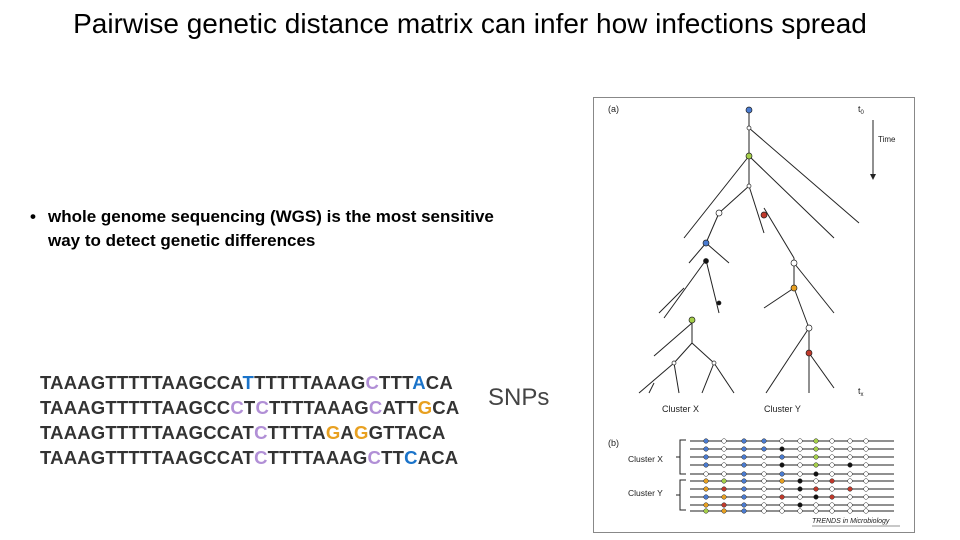 The image size is (960, 540). I want to click on sequence-line: TAAAGTTTTTAAGCCATCTTTTAAAGCTTCACA, so click(249, 457).